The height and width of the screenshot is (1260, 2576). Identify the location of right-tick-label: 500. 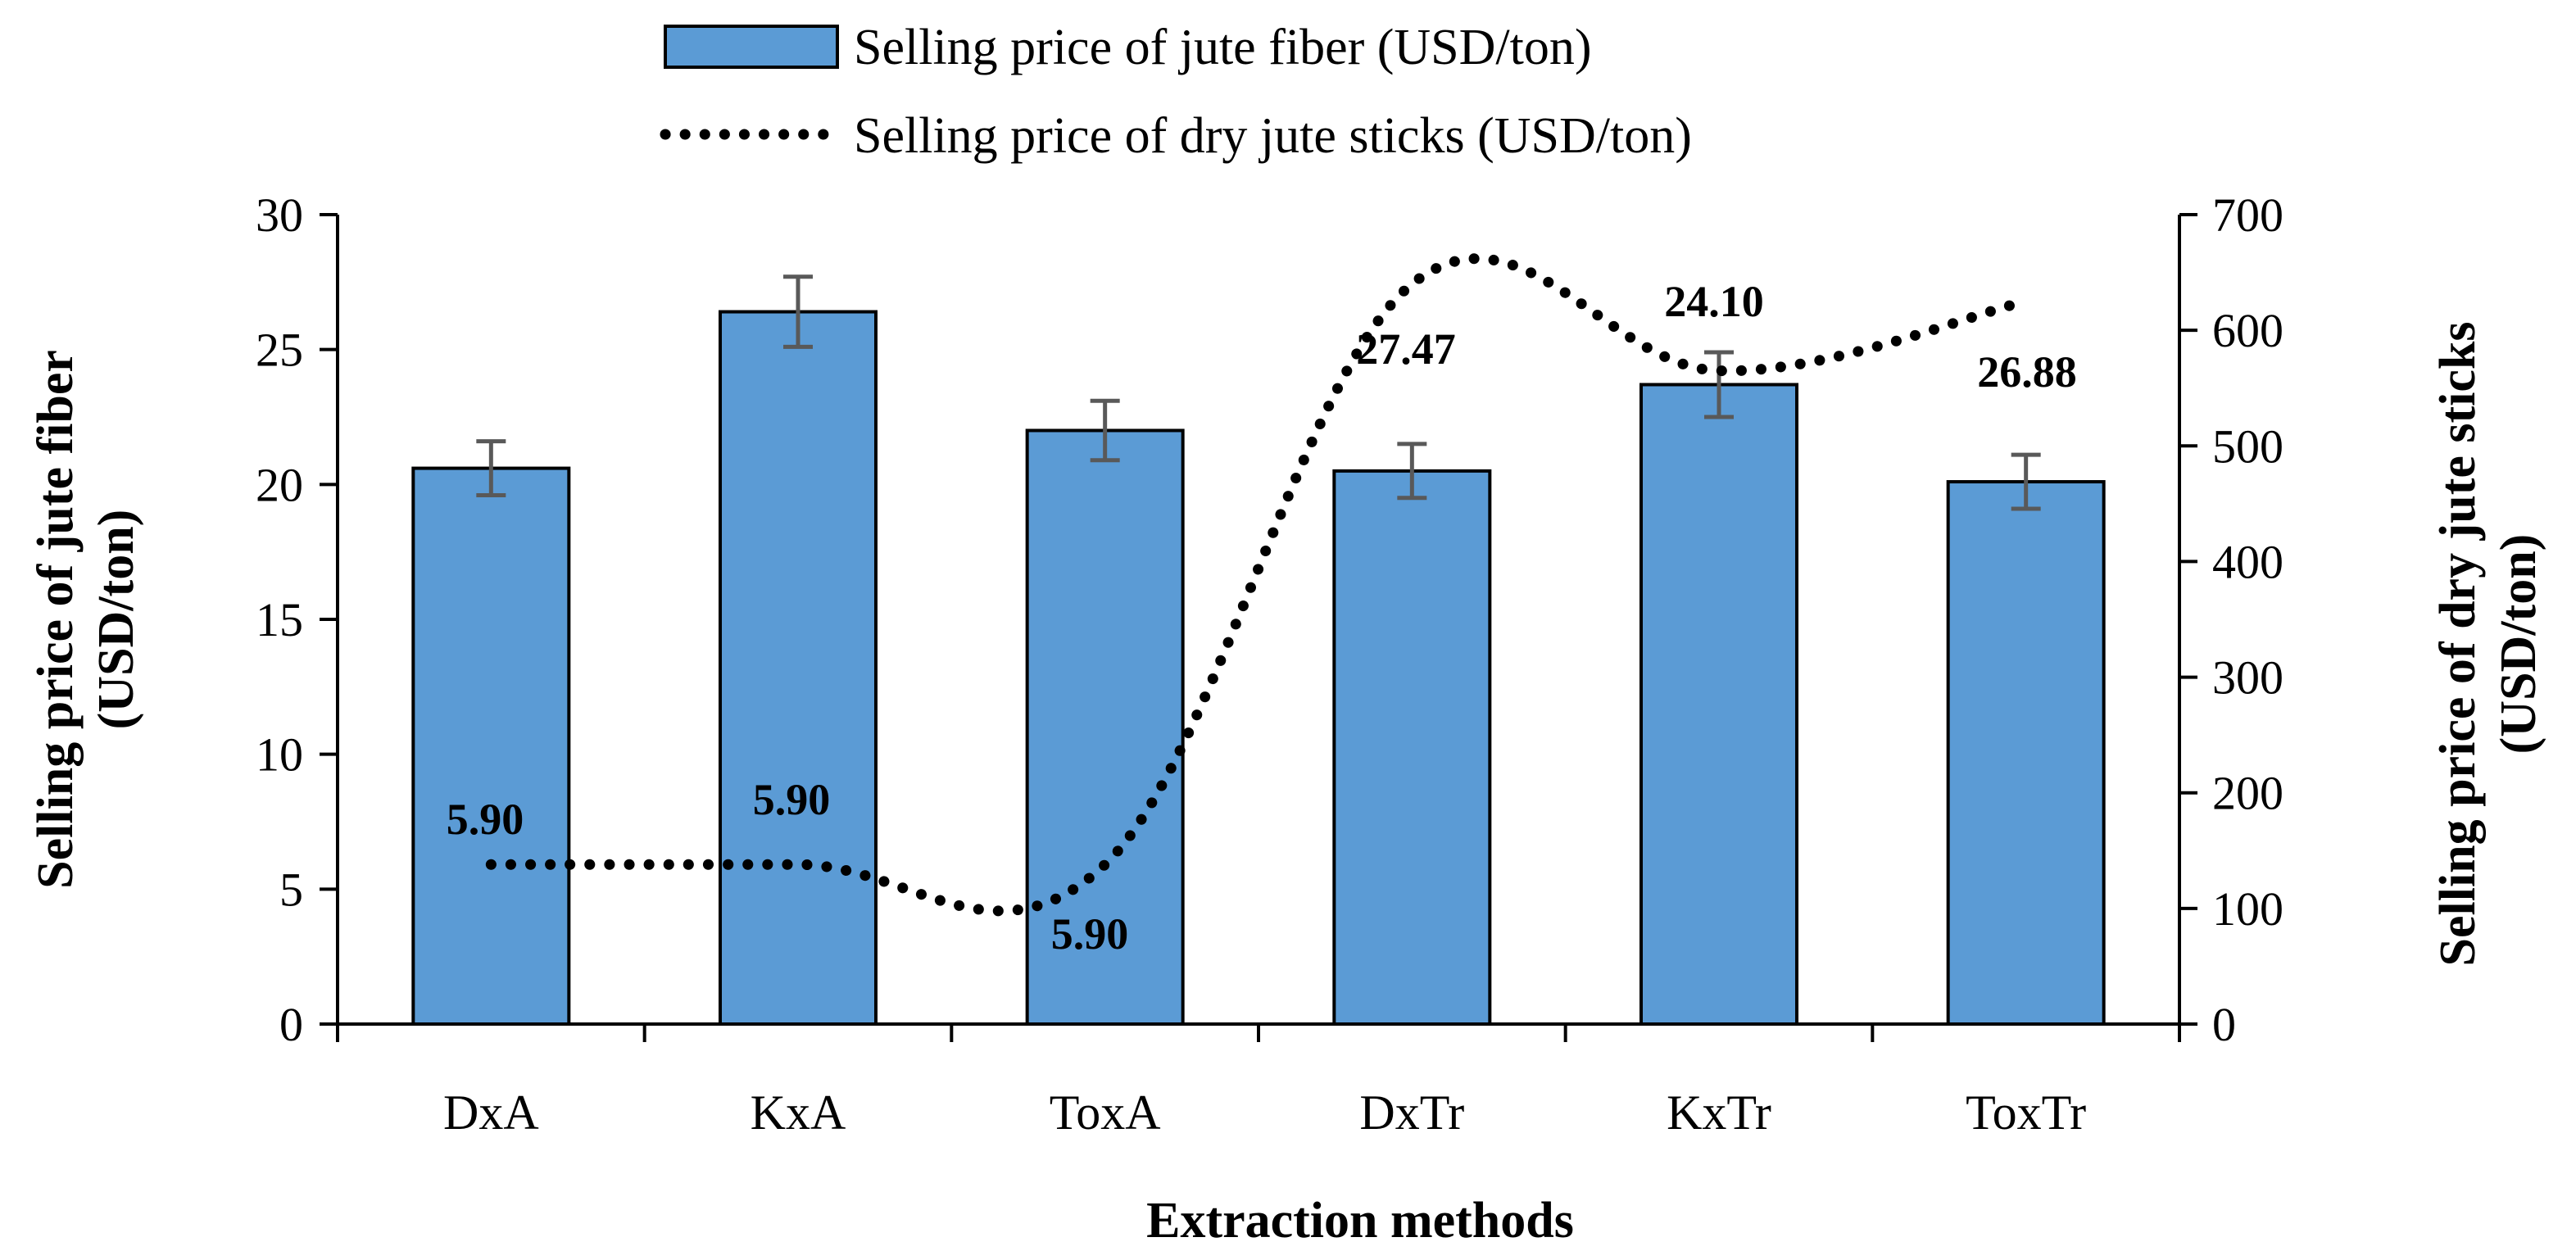
(2247, 446).